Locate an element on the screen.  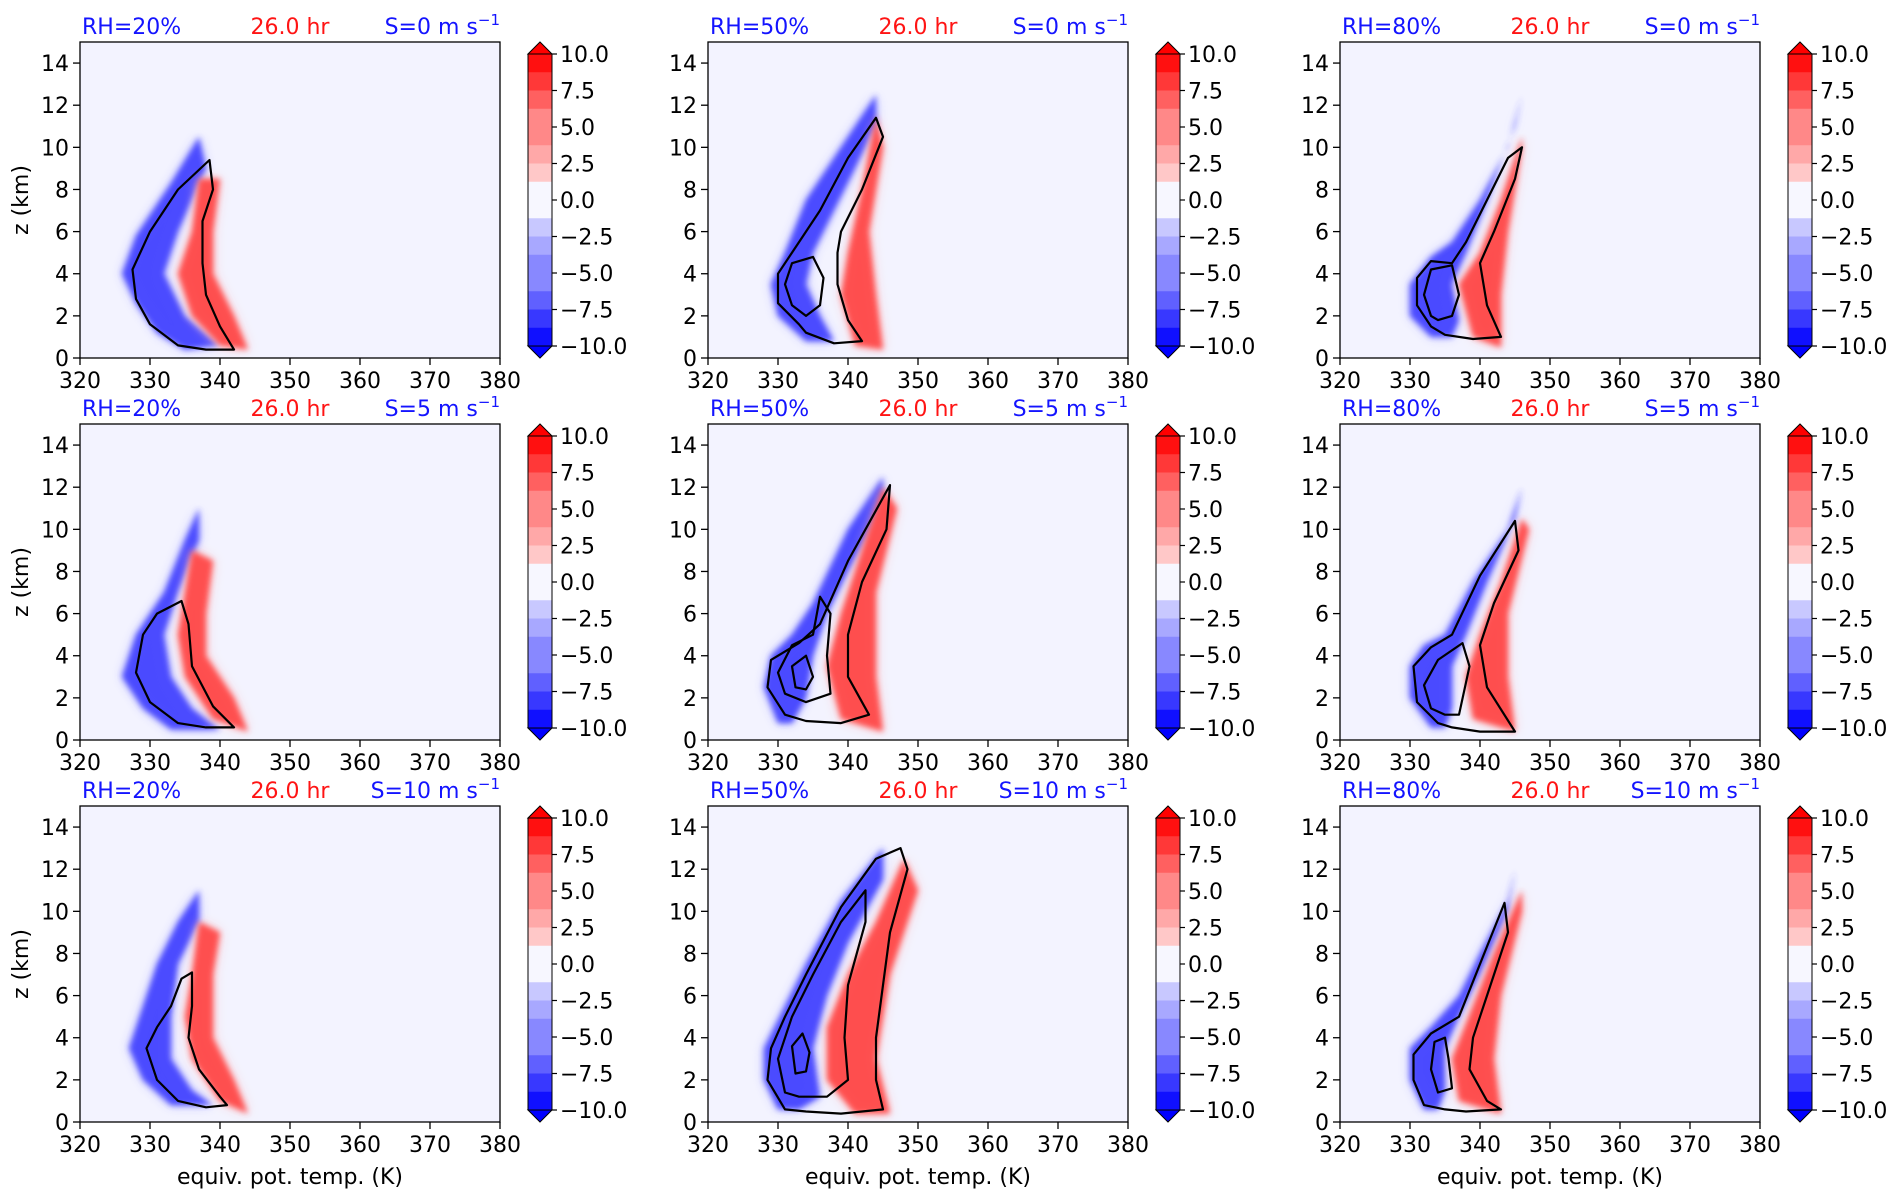
shear-label: S=10 m s−1 is located at coordinates (435, 789).